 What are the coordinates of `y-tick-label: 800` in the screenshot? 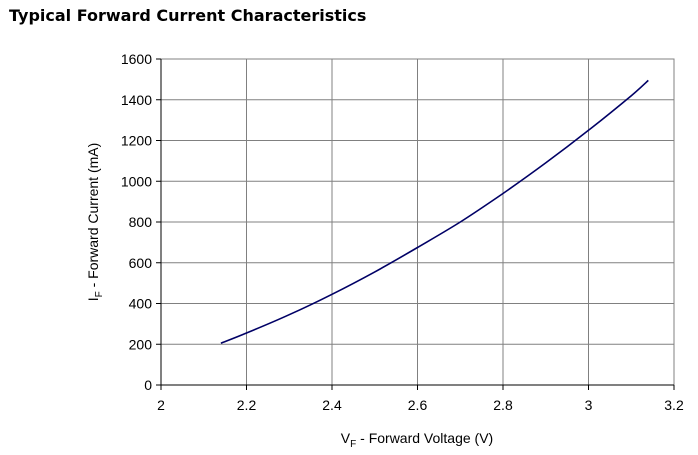 It's located at (141, 222).